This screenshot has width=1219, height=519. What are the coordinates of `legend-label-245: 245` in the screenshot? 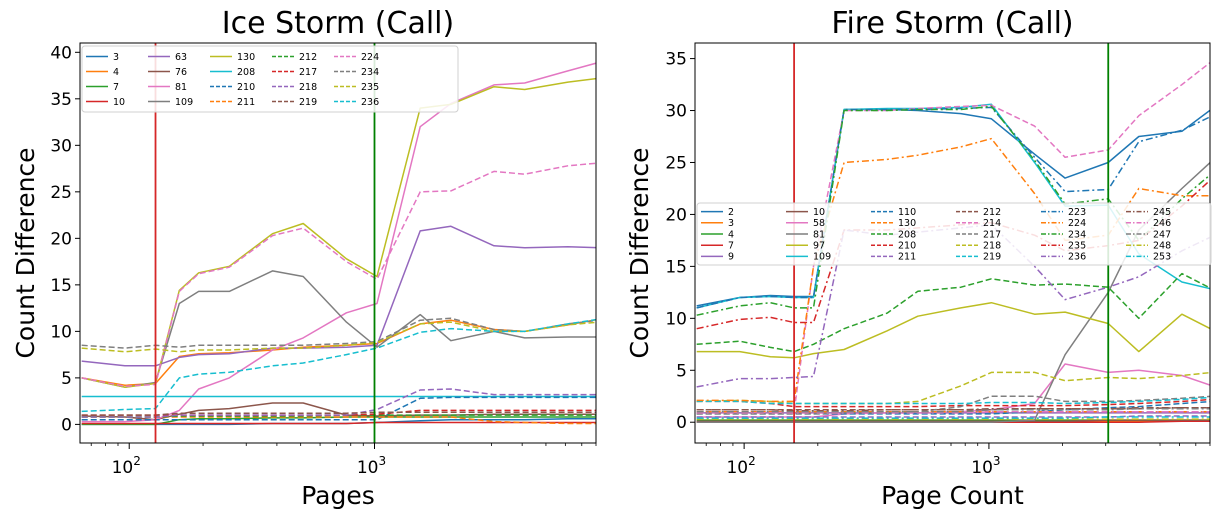 It's located at (1162, 212).